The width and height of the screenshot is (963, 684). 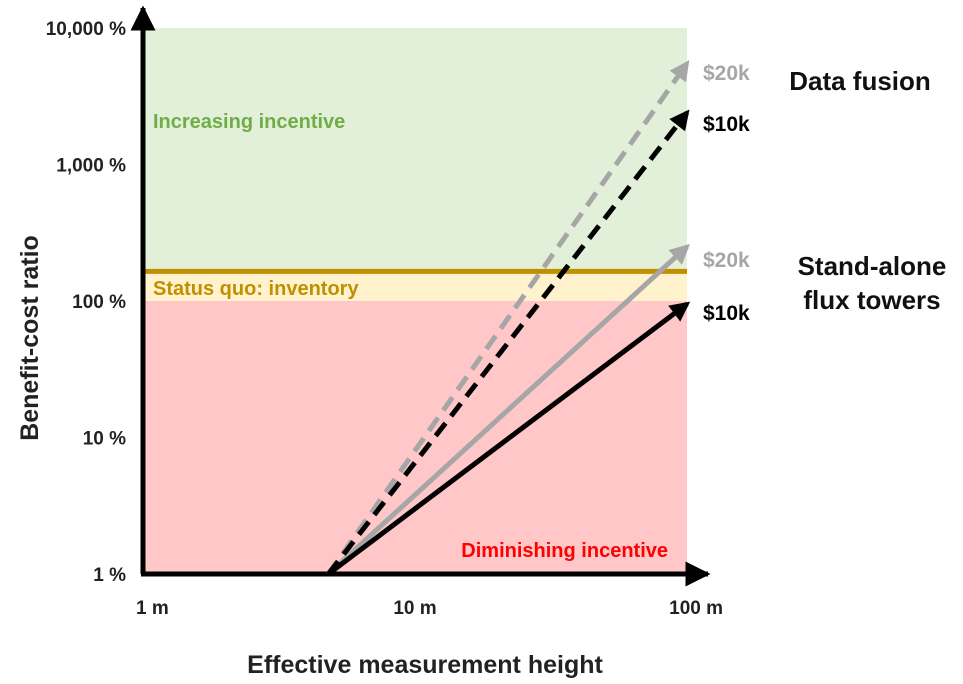 I want to click on x-tick-label: 100 m, so click(x=696, y=608).